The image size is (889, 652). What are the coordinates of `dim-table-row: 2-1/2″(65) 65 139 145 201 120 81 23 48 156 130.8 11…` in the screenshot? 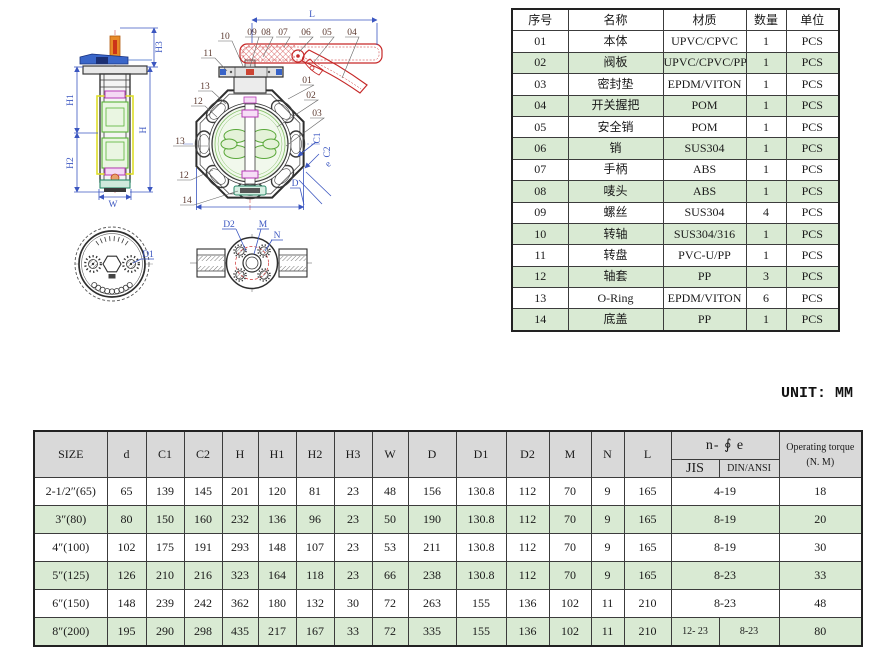 It's located at (448, 491).